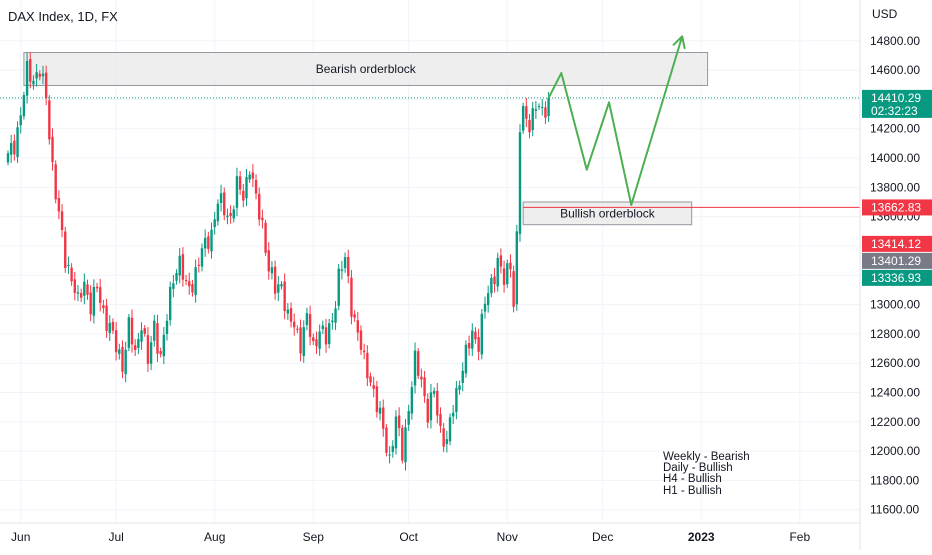 This screenshot has height=555, width=932. What do you see at coordinates (63, 16) in the screenshot?
I see `chart-title: DAX Index, 1D, FX` at bounding box center [63, 16].